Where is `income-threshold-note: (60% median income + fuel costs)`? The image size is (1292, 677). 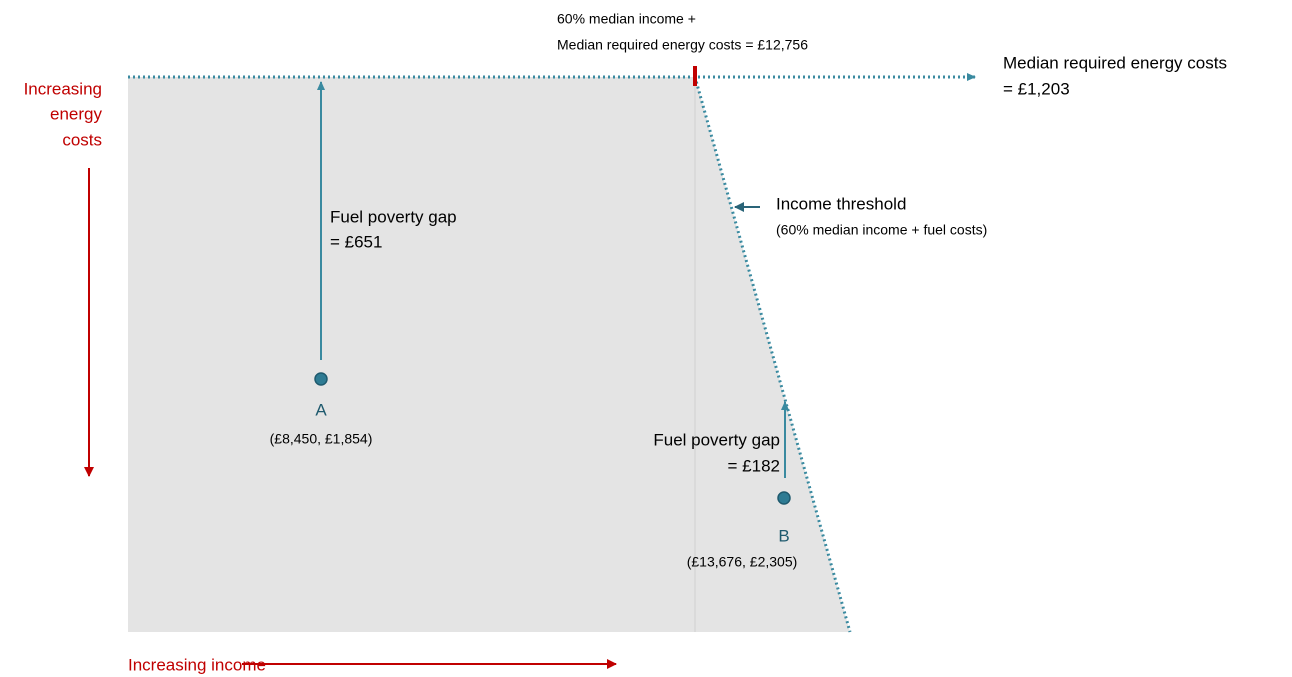
income-threshold-note: (60% median income + fuel costs) is located at coordinates (881, 230).